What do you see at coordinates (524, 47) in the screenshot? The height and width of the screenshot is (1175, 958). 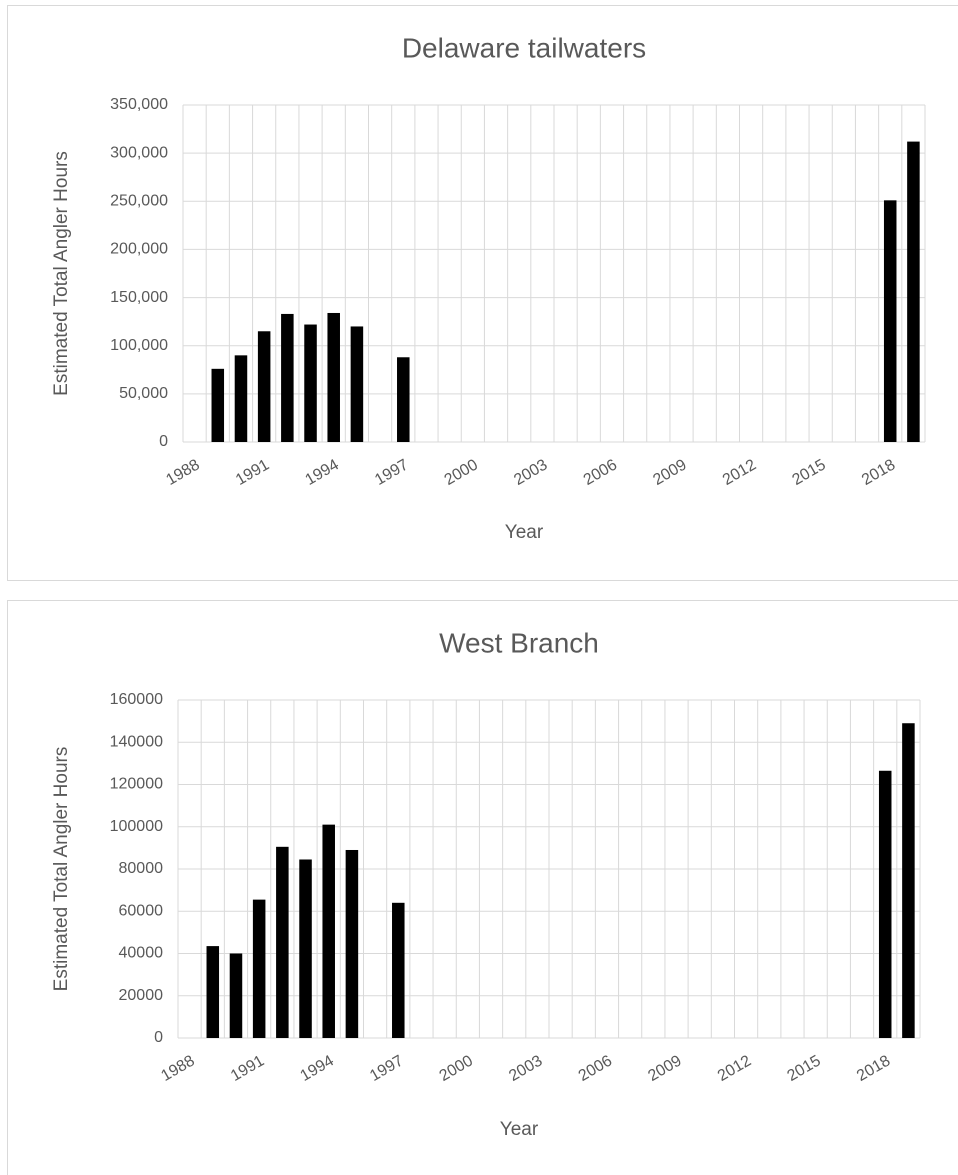 I see `chart-title: Delaware tailwaters` at bounding box center [524, 47].